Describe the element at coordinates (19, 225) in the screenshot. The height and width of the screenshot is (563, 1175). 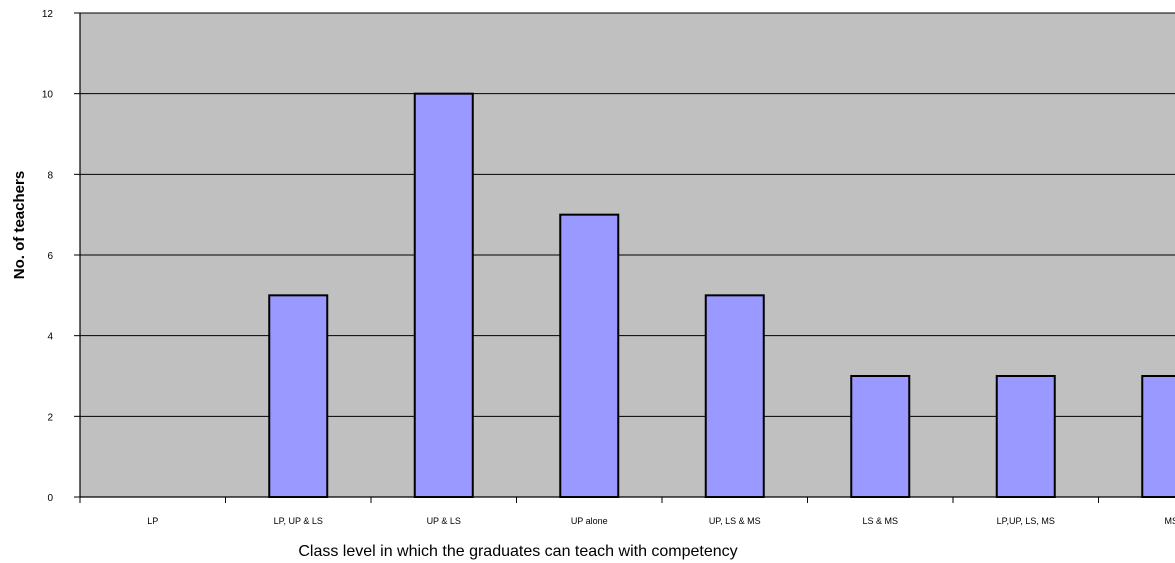
I see `y-axis-title: No. of teachers` at that location.